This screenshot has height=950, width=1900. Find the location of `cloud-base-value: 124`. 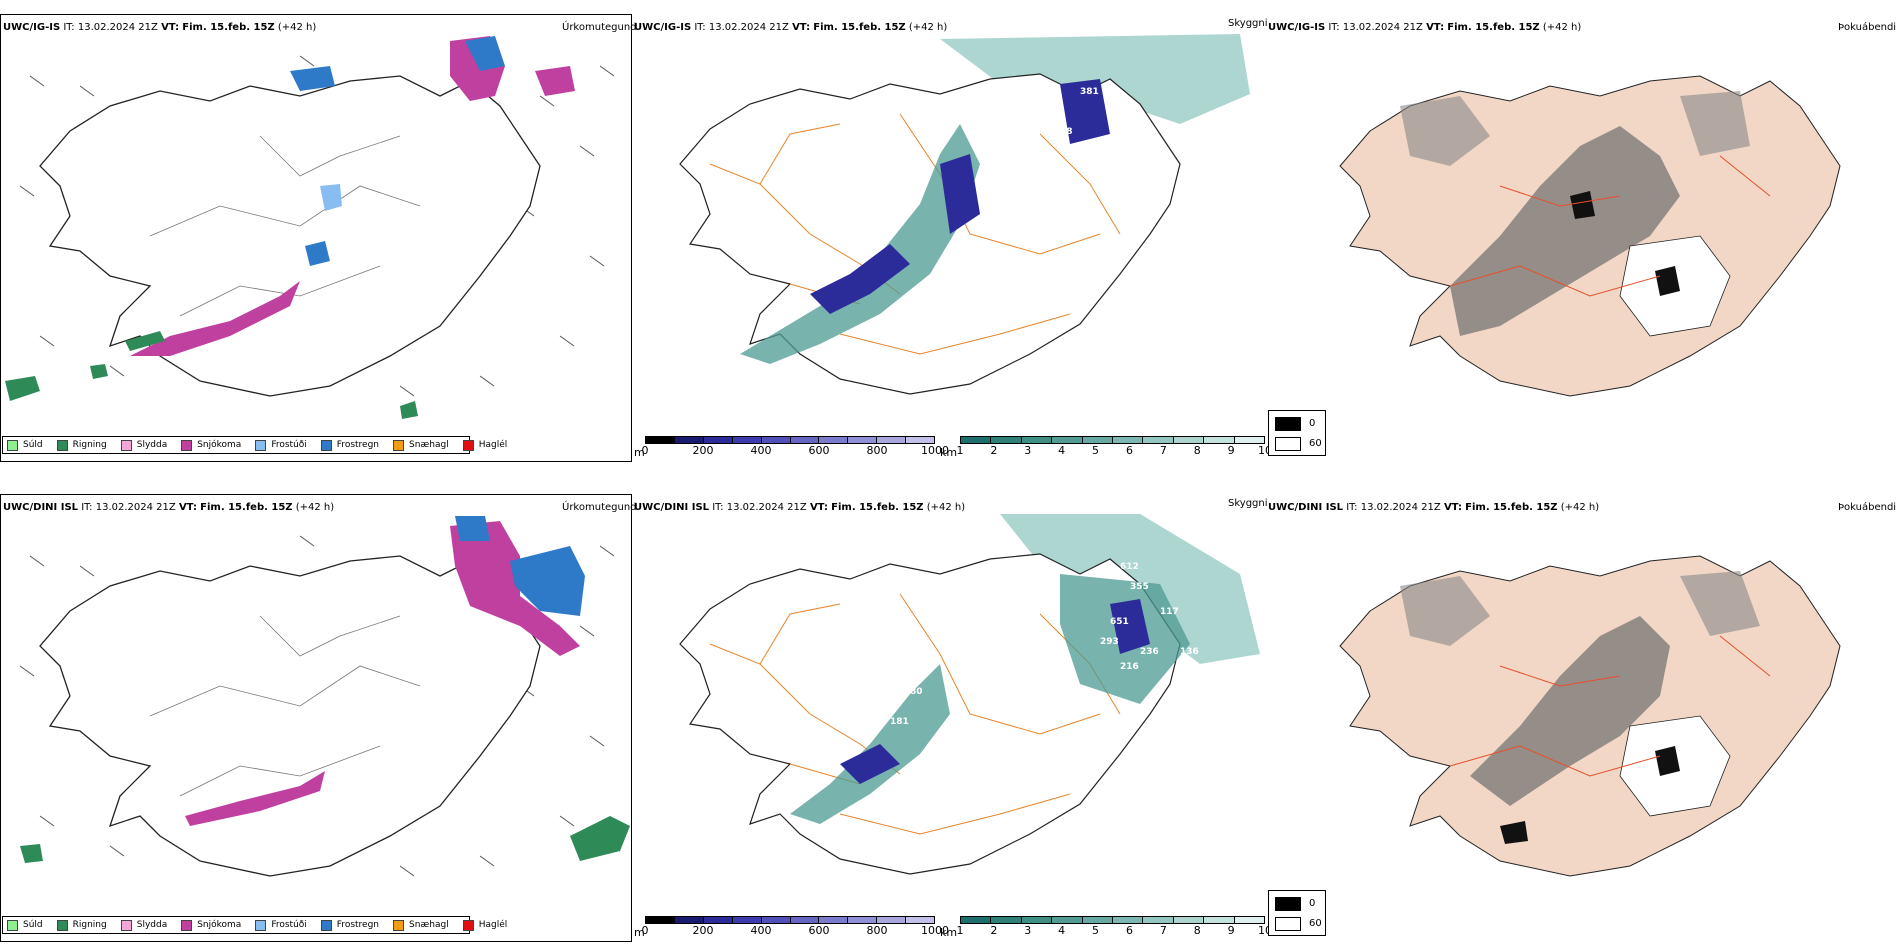

cloud-base-value: 124 is located at coordinates (899, 372).